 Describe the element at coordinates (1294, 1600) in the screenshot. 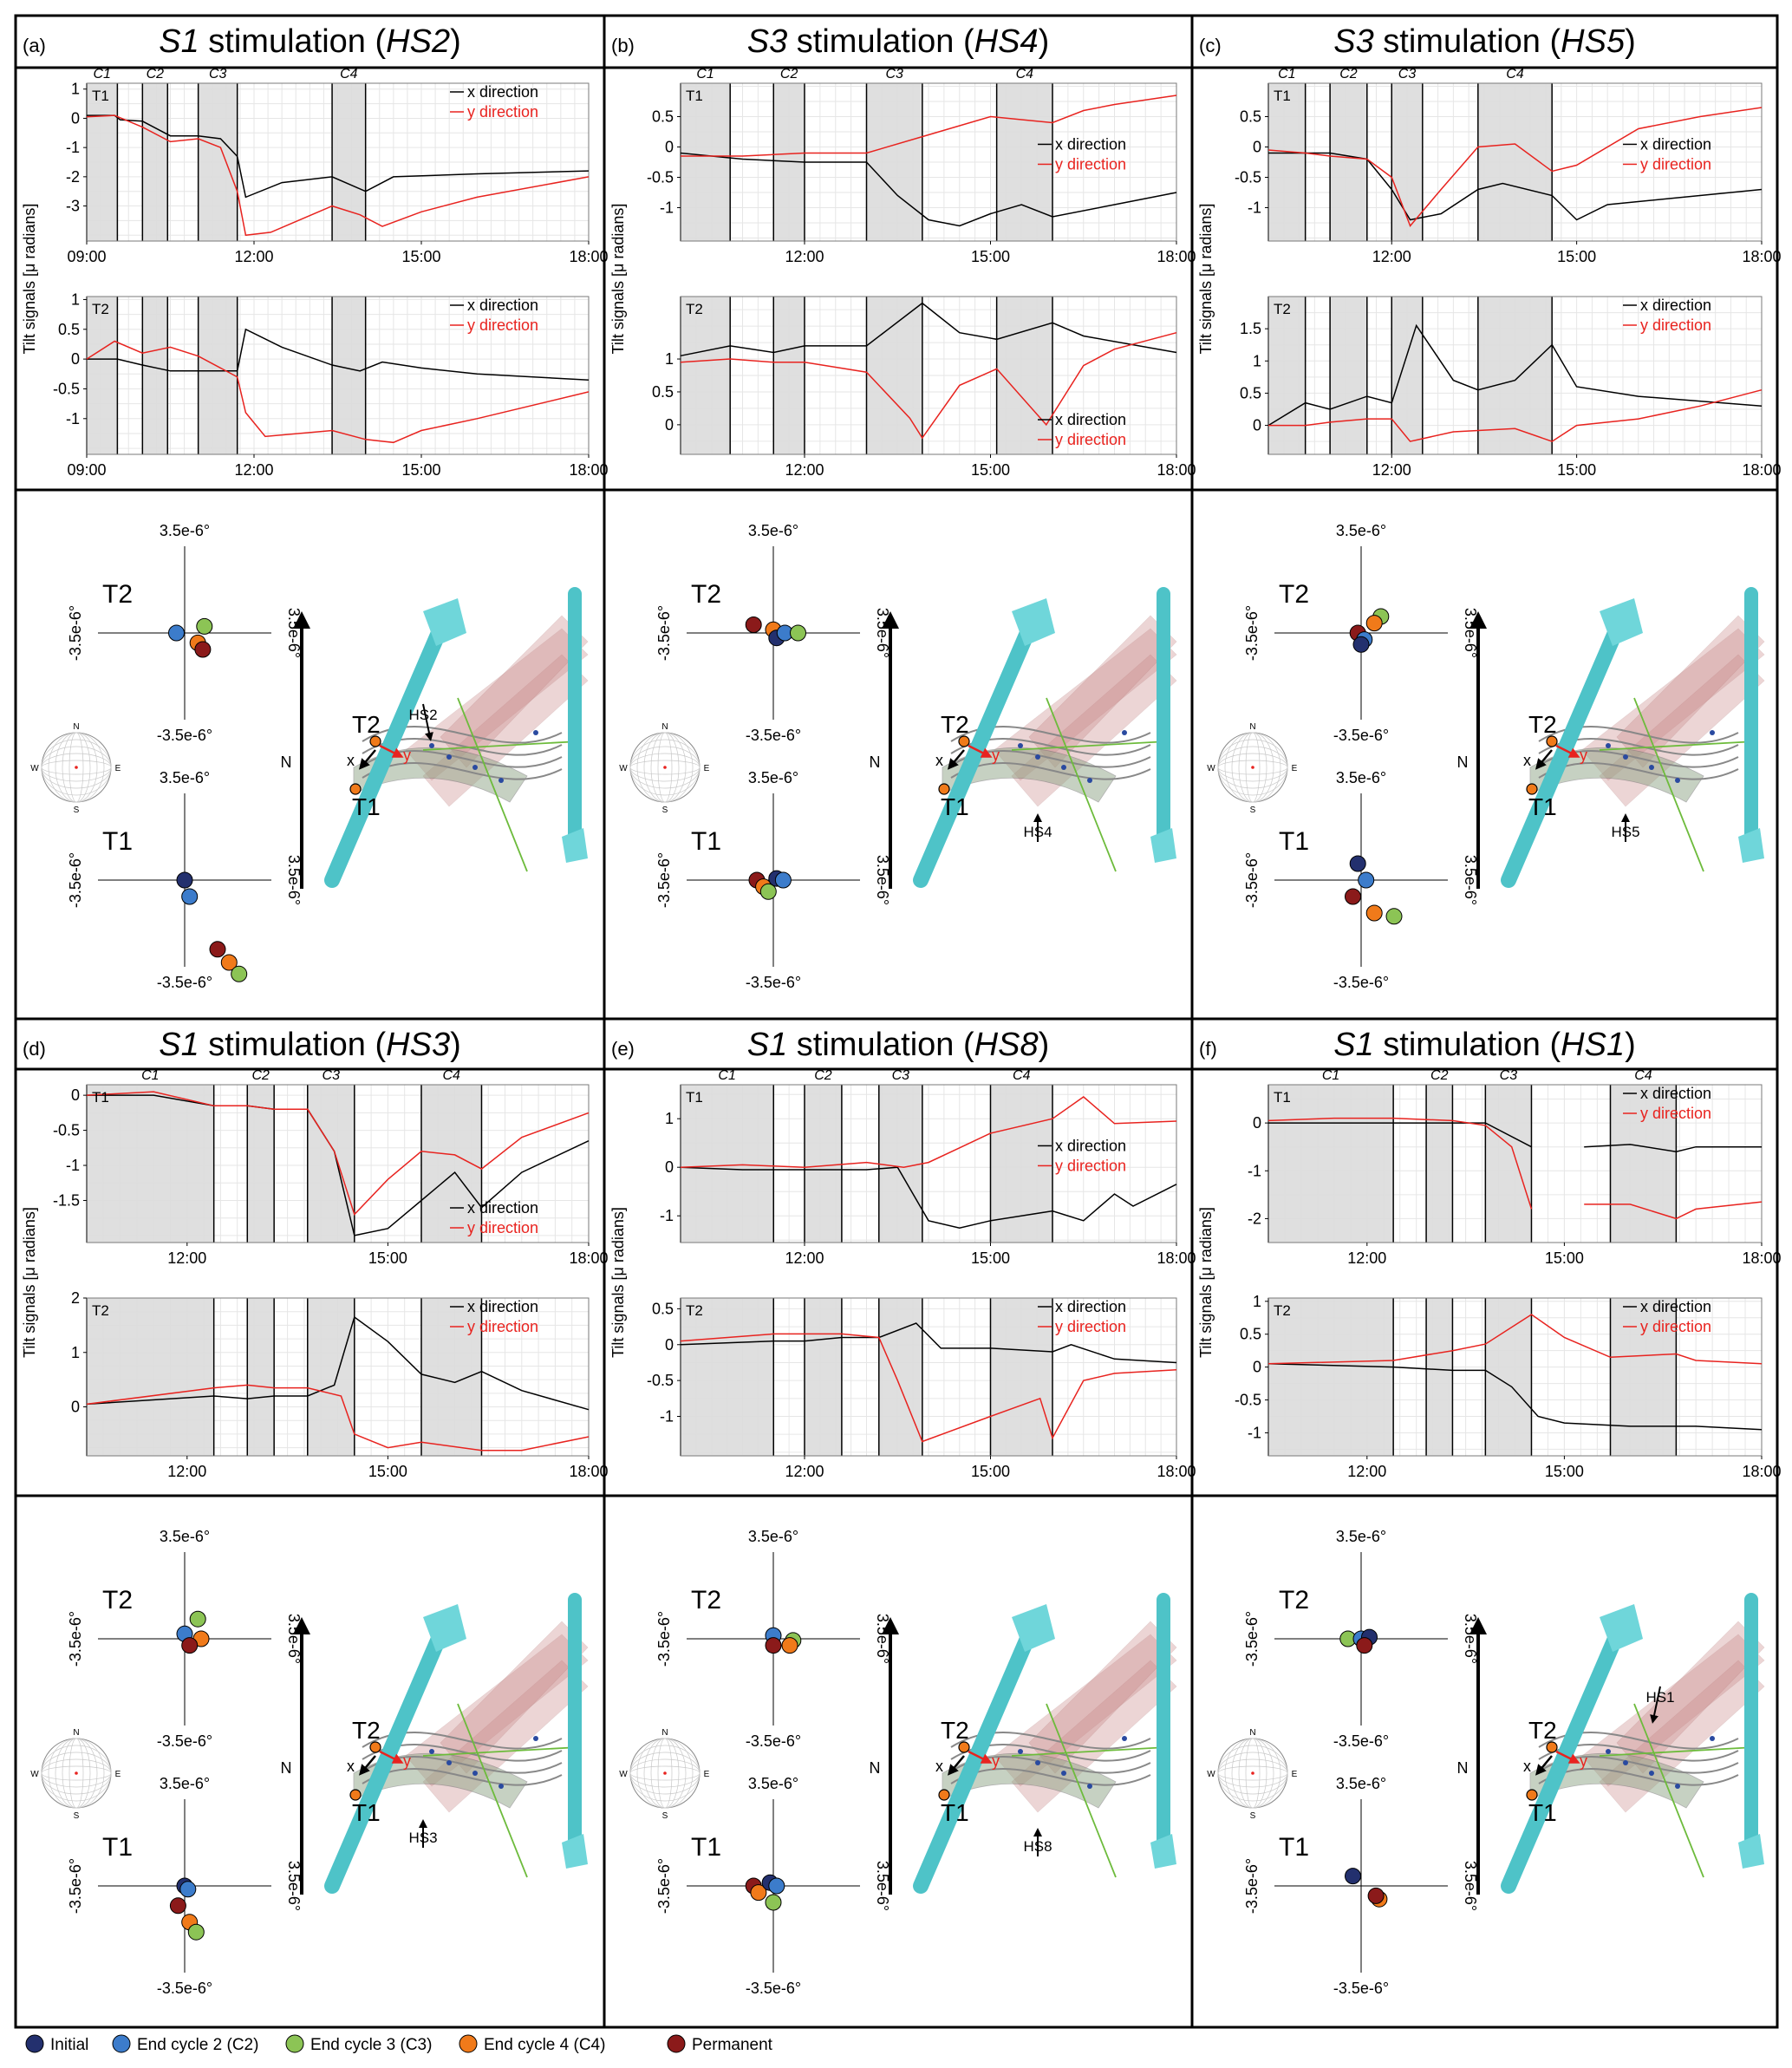

I see `stereonet-sensor-label: T2` at that location.